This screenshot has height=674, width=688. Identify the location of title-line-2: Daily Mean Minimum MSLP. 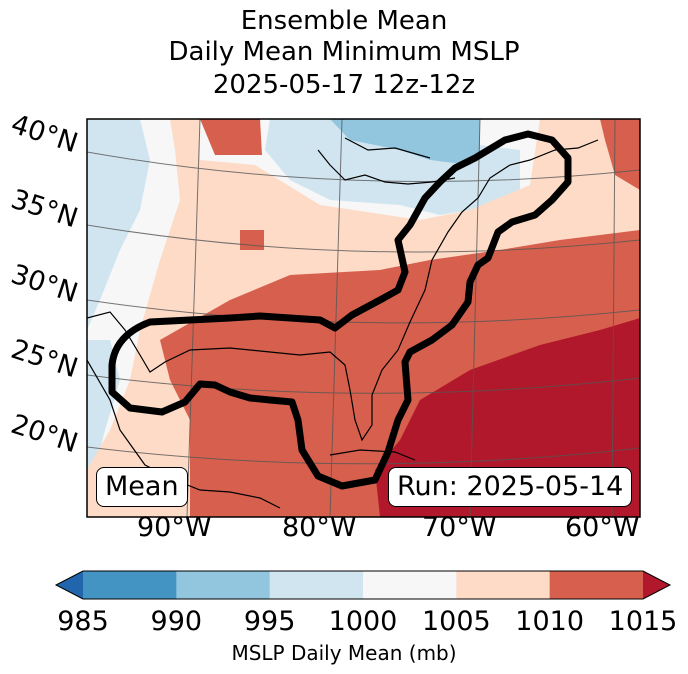
(344, 52).